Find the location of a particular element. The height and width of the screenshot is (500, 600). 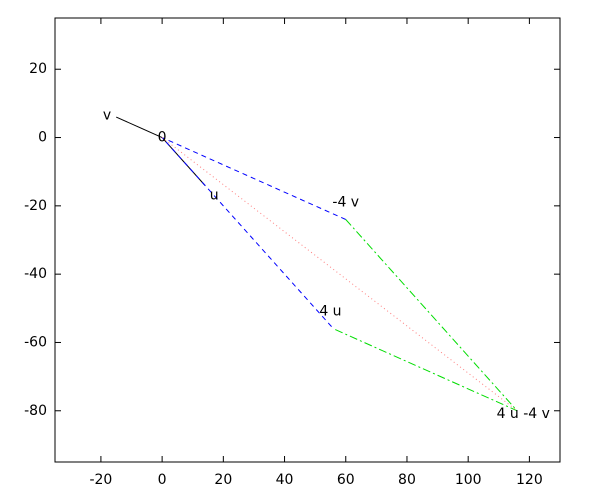

y-tick-label: -60 is located at coordinates (35, 342).